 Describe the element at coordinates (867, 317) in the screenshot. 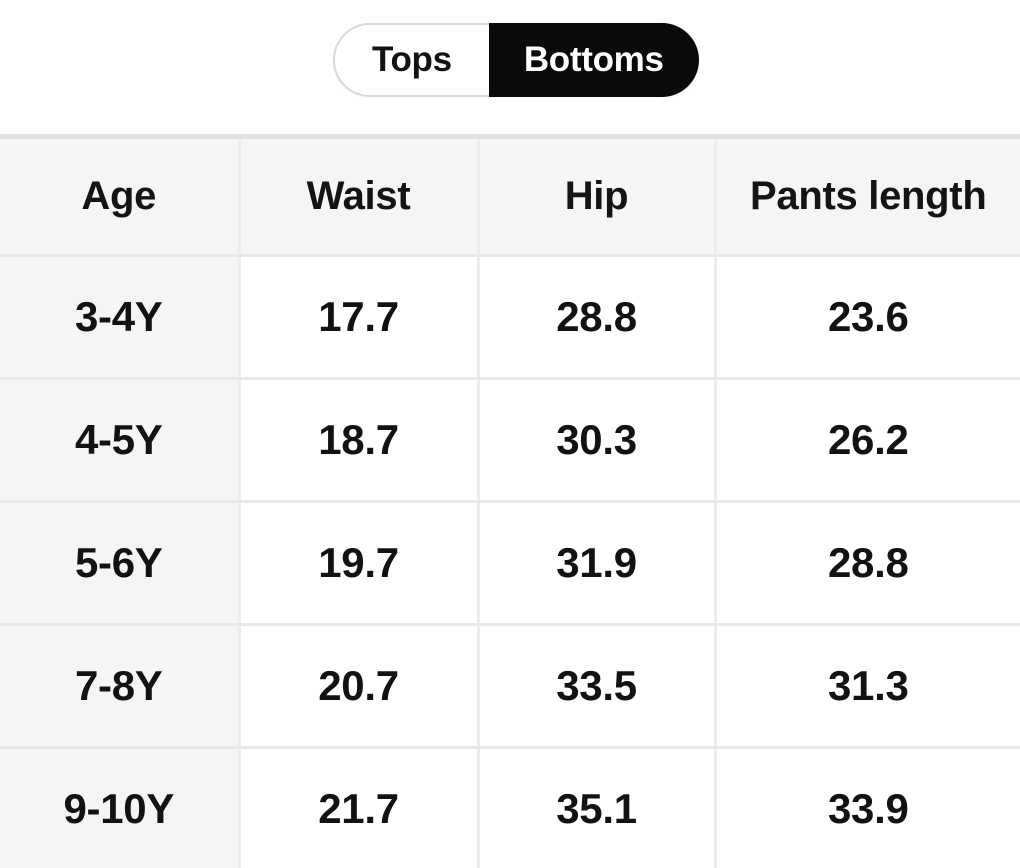

I see `pants-length-value: 23.6` at that location.